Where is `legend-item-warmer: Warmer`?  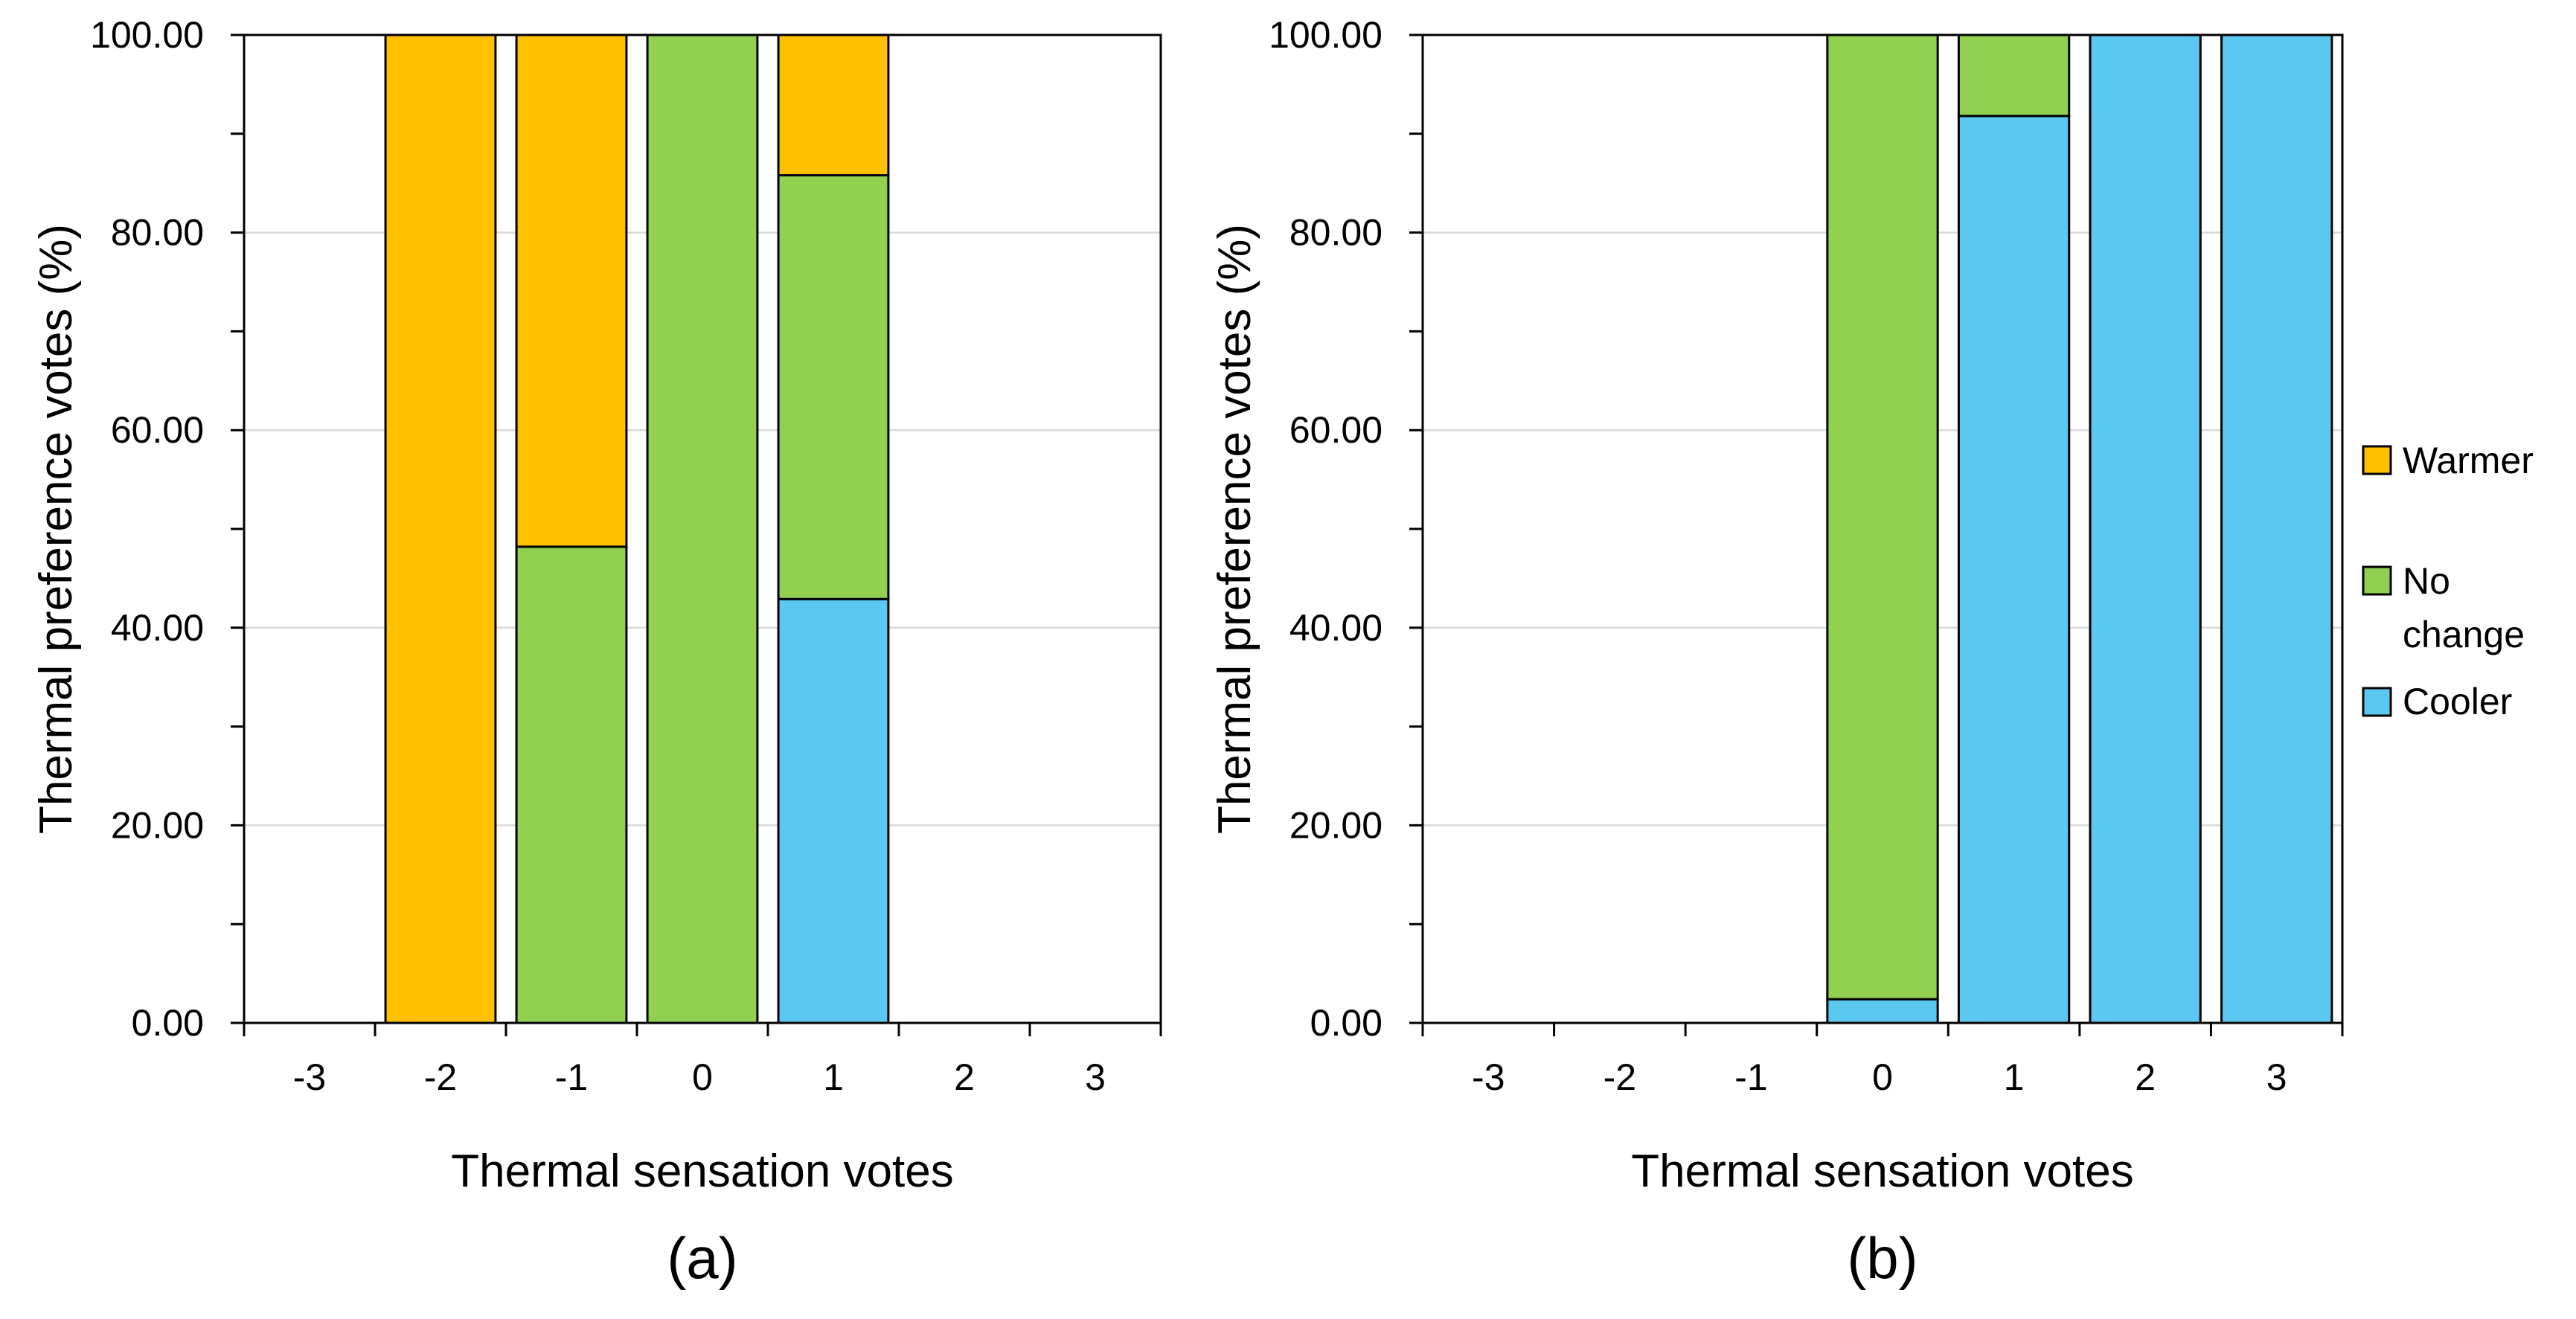 legend-item-warmer: Warmer is located at coordinates (2448, 460).